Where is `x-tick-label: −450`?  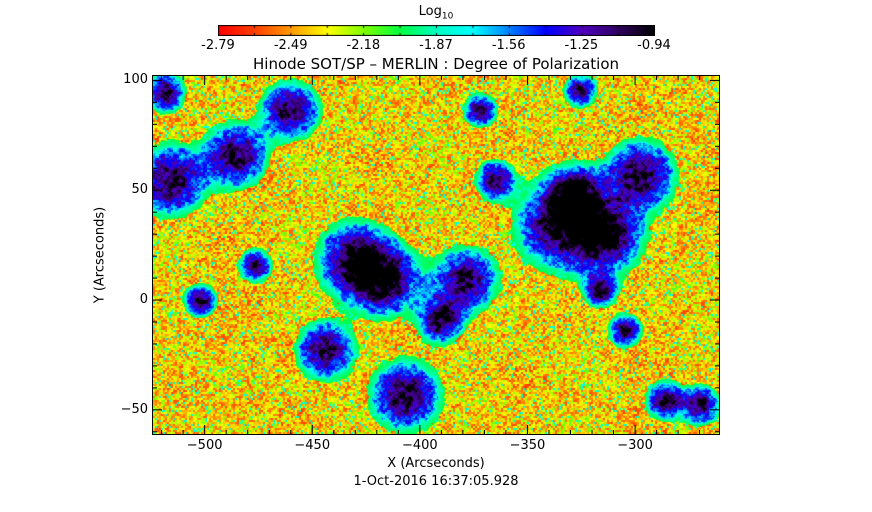
x-tick-label: −450 is located at coordinates (312, 445).